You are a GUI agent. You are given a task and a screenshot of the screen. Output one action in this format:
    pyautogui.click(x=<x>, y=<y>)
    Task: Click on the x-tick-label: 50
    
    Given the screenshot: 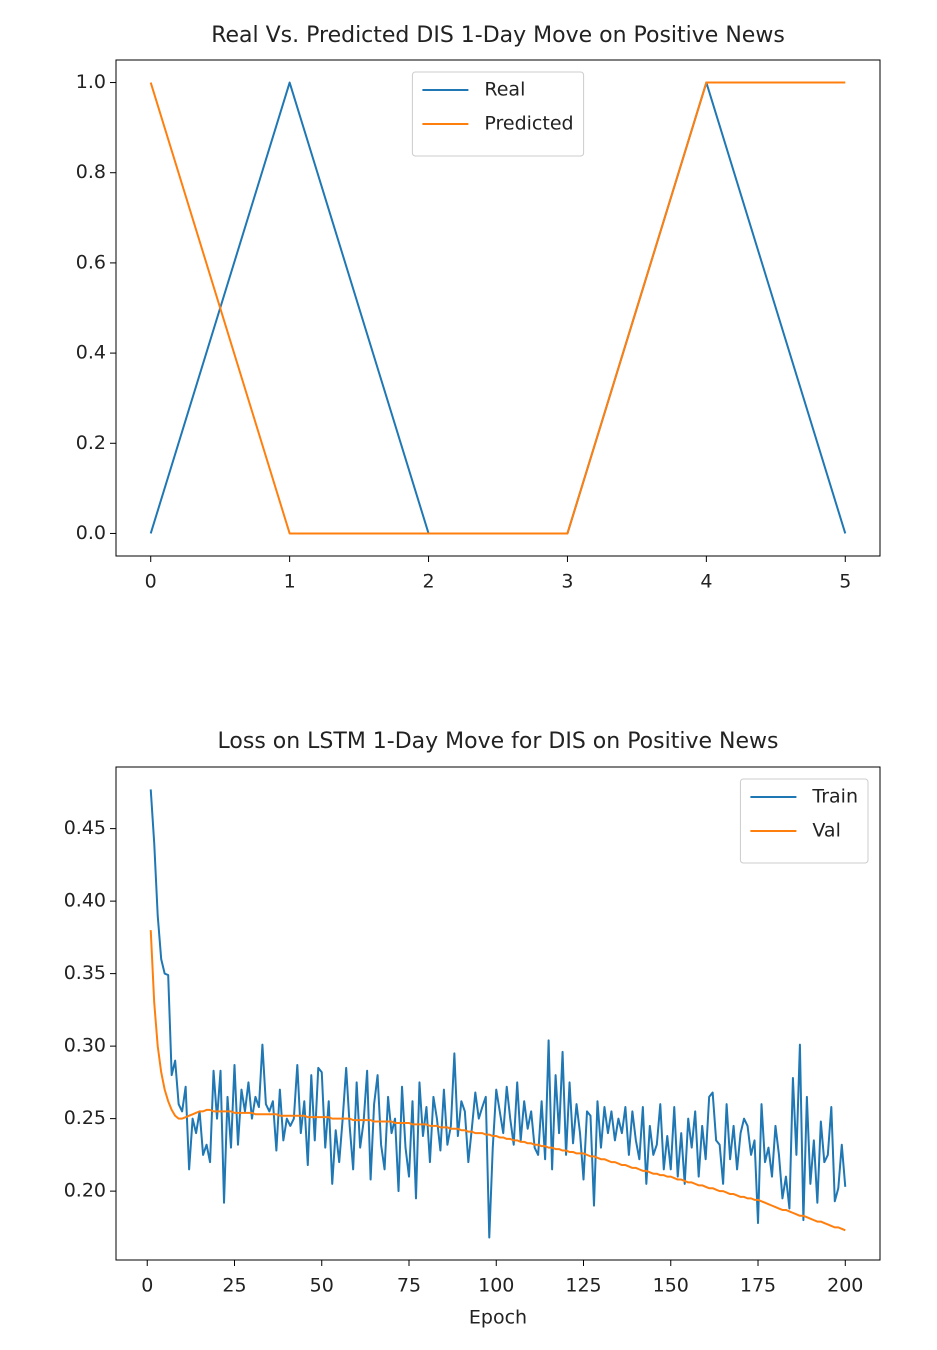 What is the action you would take?
    pyautogui.click(x=322, y=1286)
    